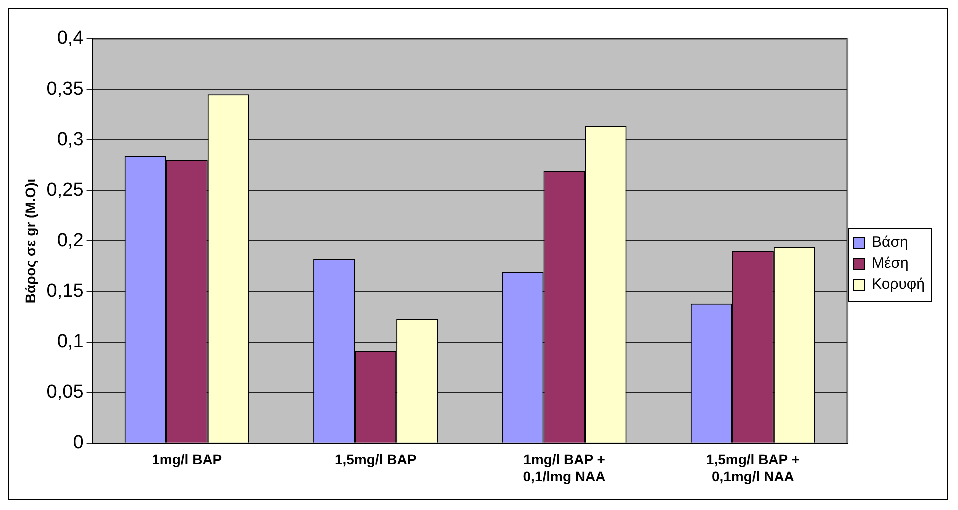  Describe the element at coordinates (70, 39) in the screenshot. I see `y-tick-label: 0,4` at that location.